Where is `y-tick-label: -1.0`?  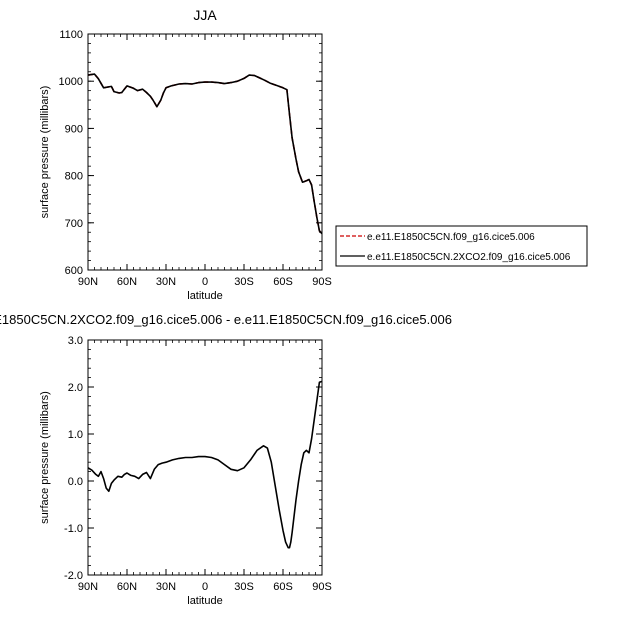 y-tick-label: -1.0 is located at coordinates (73, 529).